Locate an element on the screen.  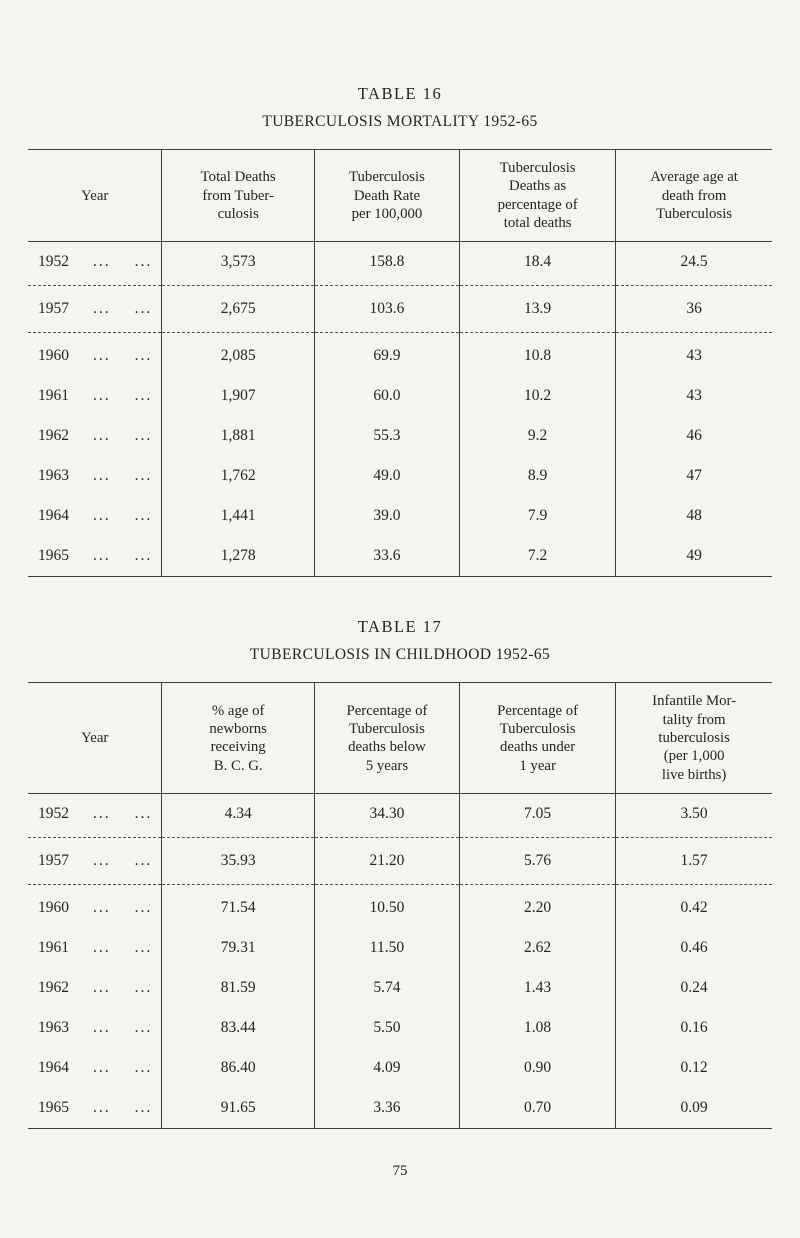
value-cell: 18.4 is located at coordinates (537, 264).